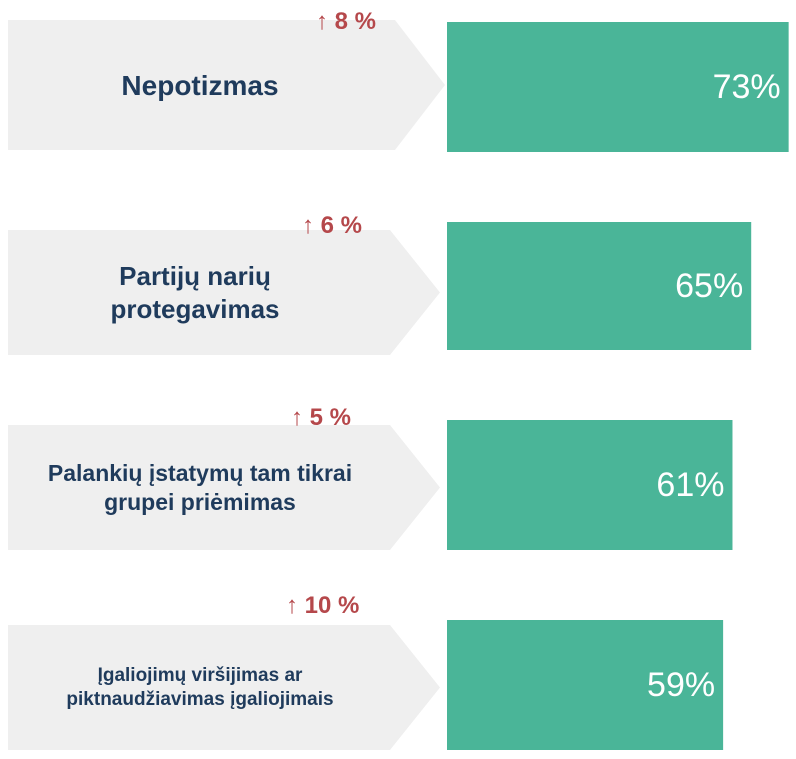  What do you see at coordinates (321, 417) in the screenshot?
I see `change-label: ↑ 5 %` at bounding box center [321, 417].